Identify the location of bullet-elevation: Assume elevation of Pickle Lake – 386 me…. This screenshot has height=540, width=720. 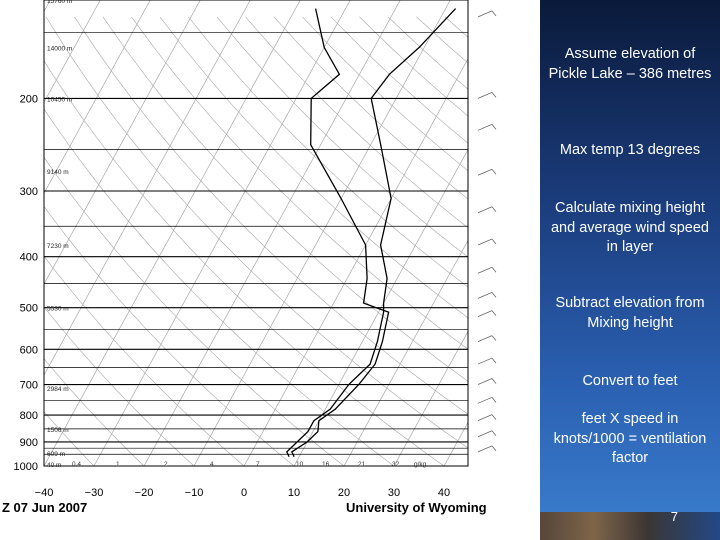
(630, 64).